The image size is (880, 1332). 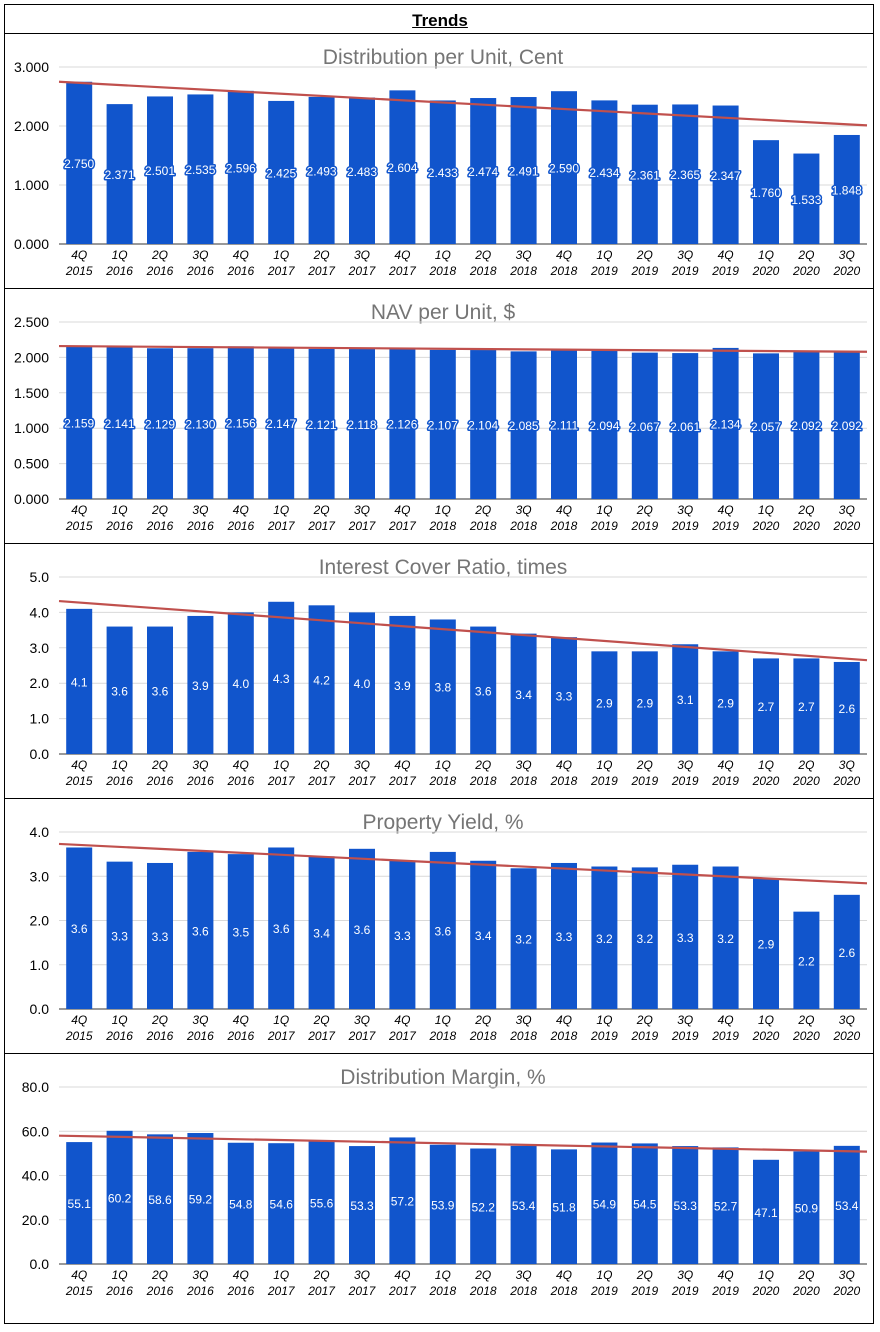 What do you see at coordinates (120, 1198) in the screenshot?
I see `data-label: 60.2` at bounding box center [120, 1198].